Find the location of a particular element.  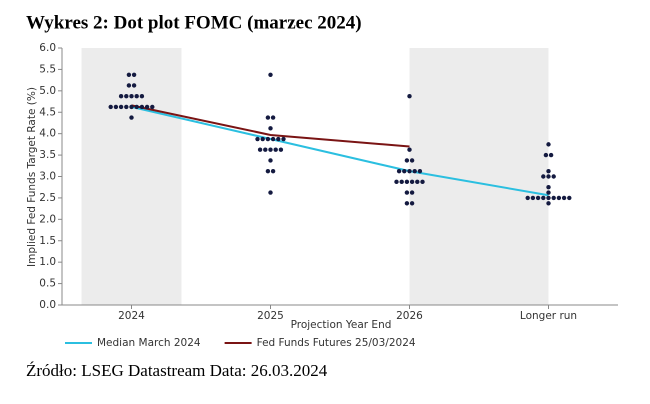

x-tick-label: 2025 is located at coordinates (270, 316).